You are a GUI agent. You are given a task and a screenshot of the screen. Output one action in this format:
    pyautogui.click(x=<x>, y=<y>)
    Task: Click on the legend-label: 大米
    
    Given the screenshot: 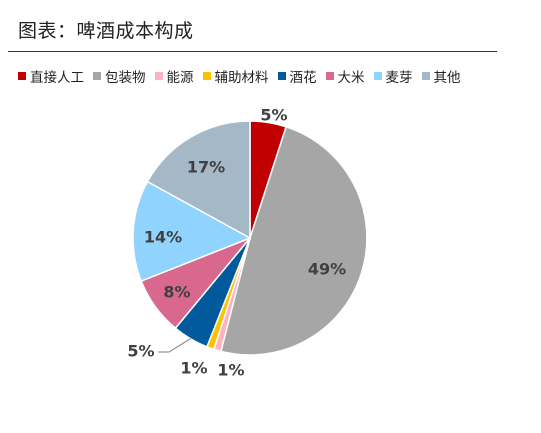 What is the action you would take?
    pyautogui.click(x=351, y=78)
    